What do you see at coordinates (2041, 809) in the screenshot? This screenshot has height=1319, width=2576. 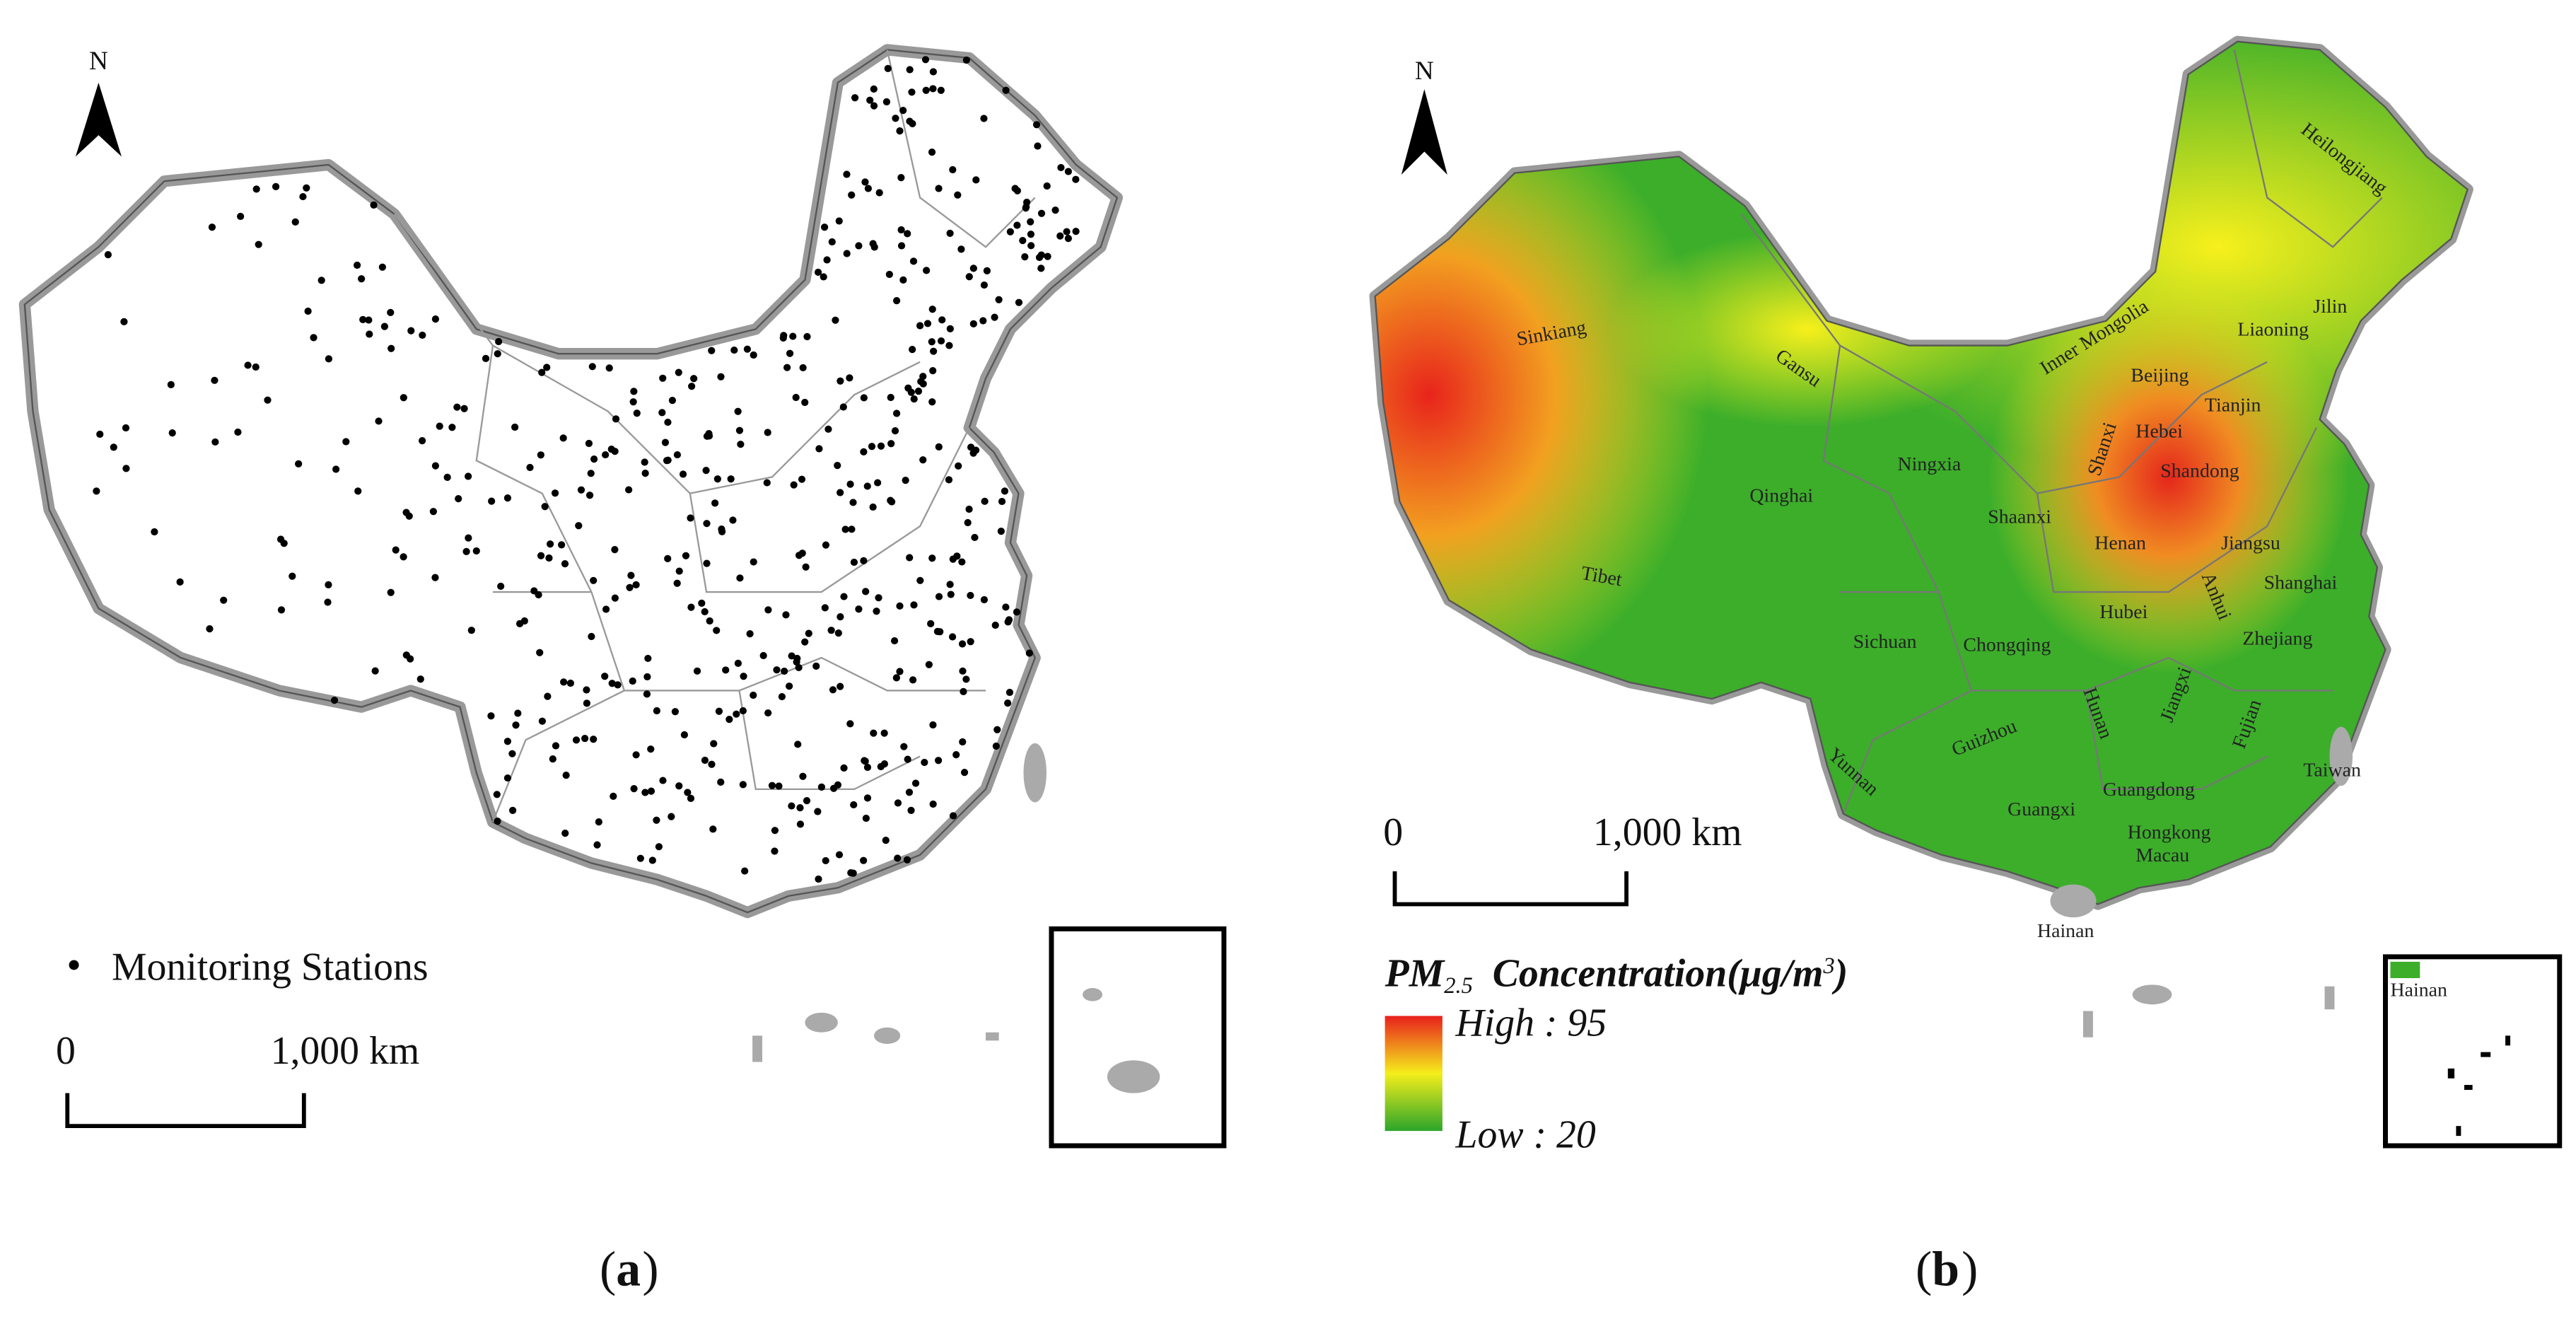 I see `province-label: Guangxi` at bounding box center [2041, 809].